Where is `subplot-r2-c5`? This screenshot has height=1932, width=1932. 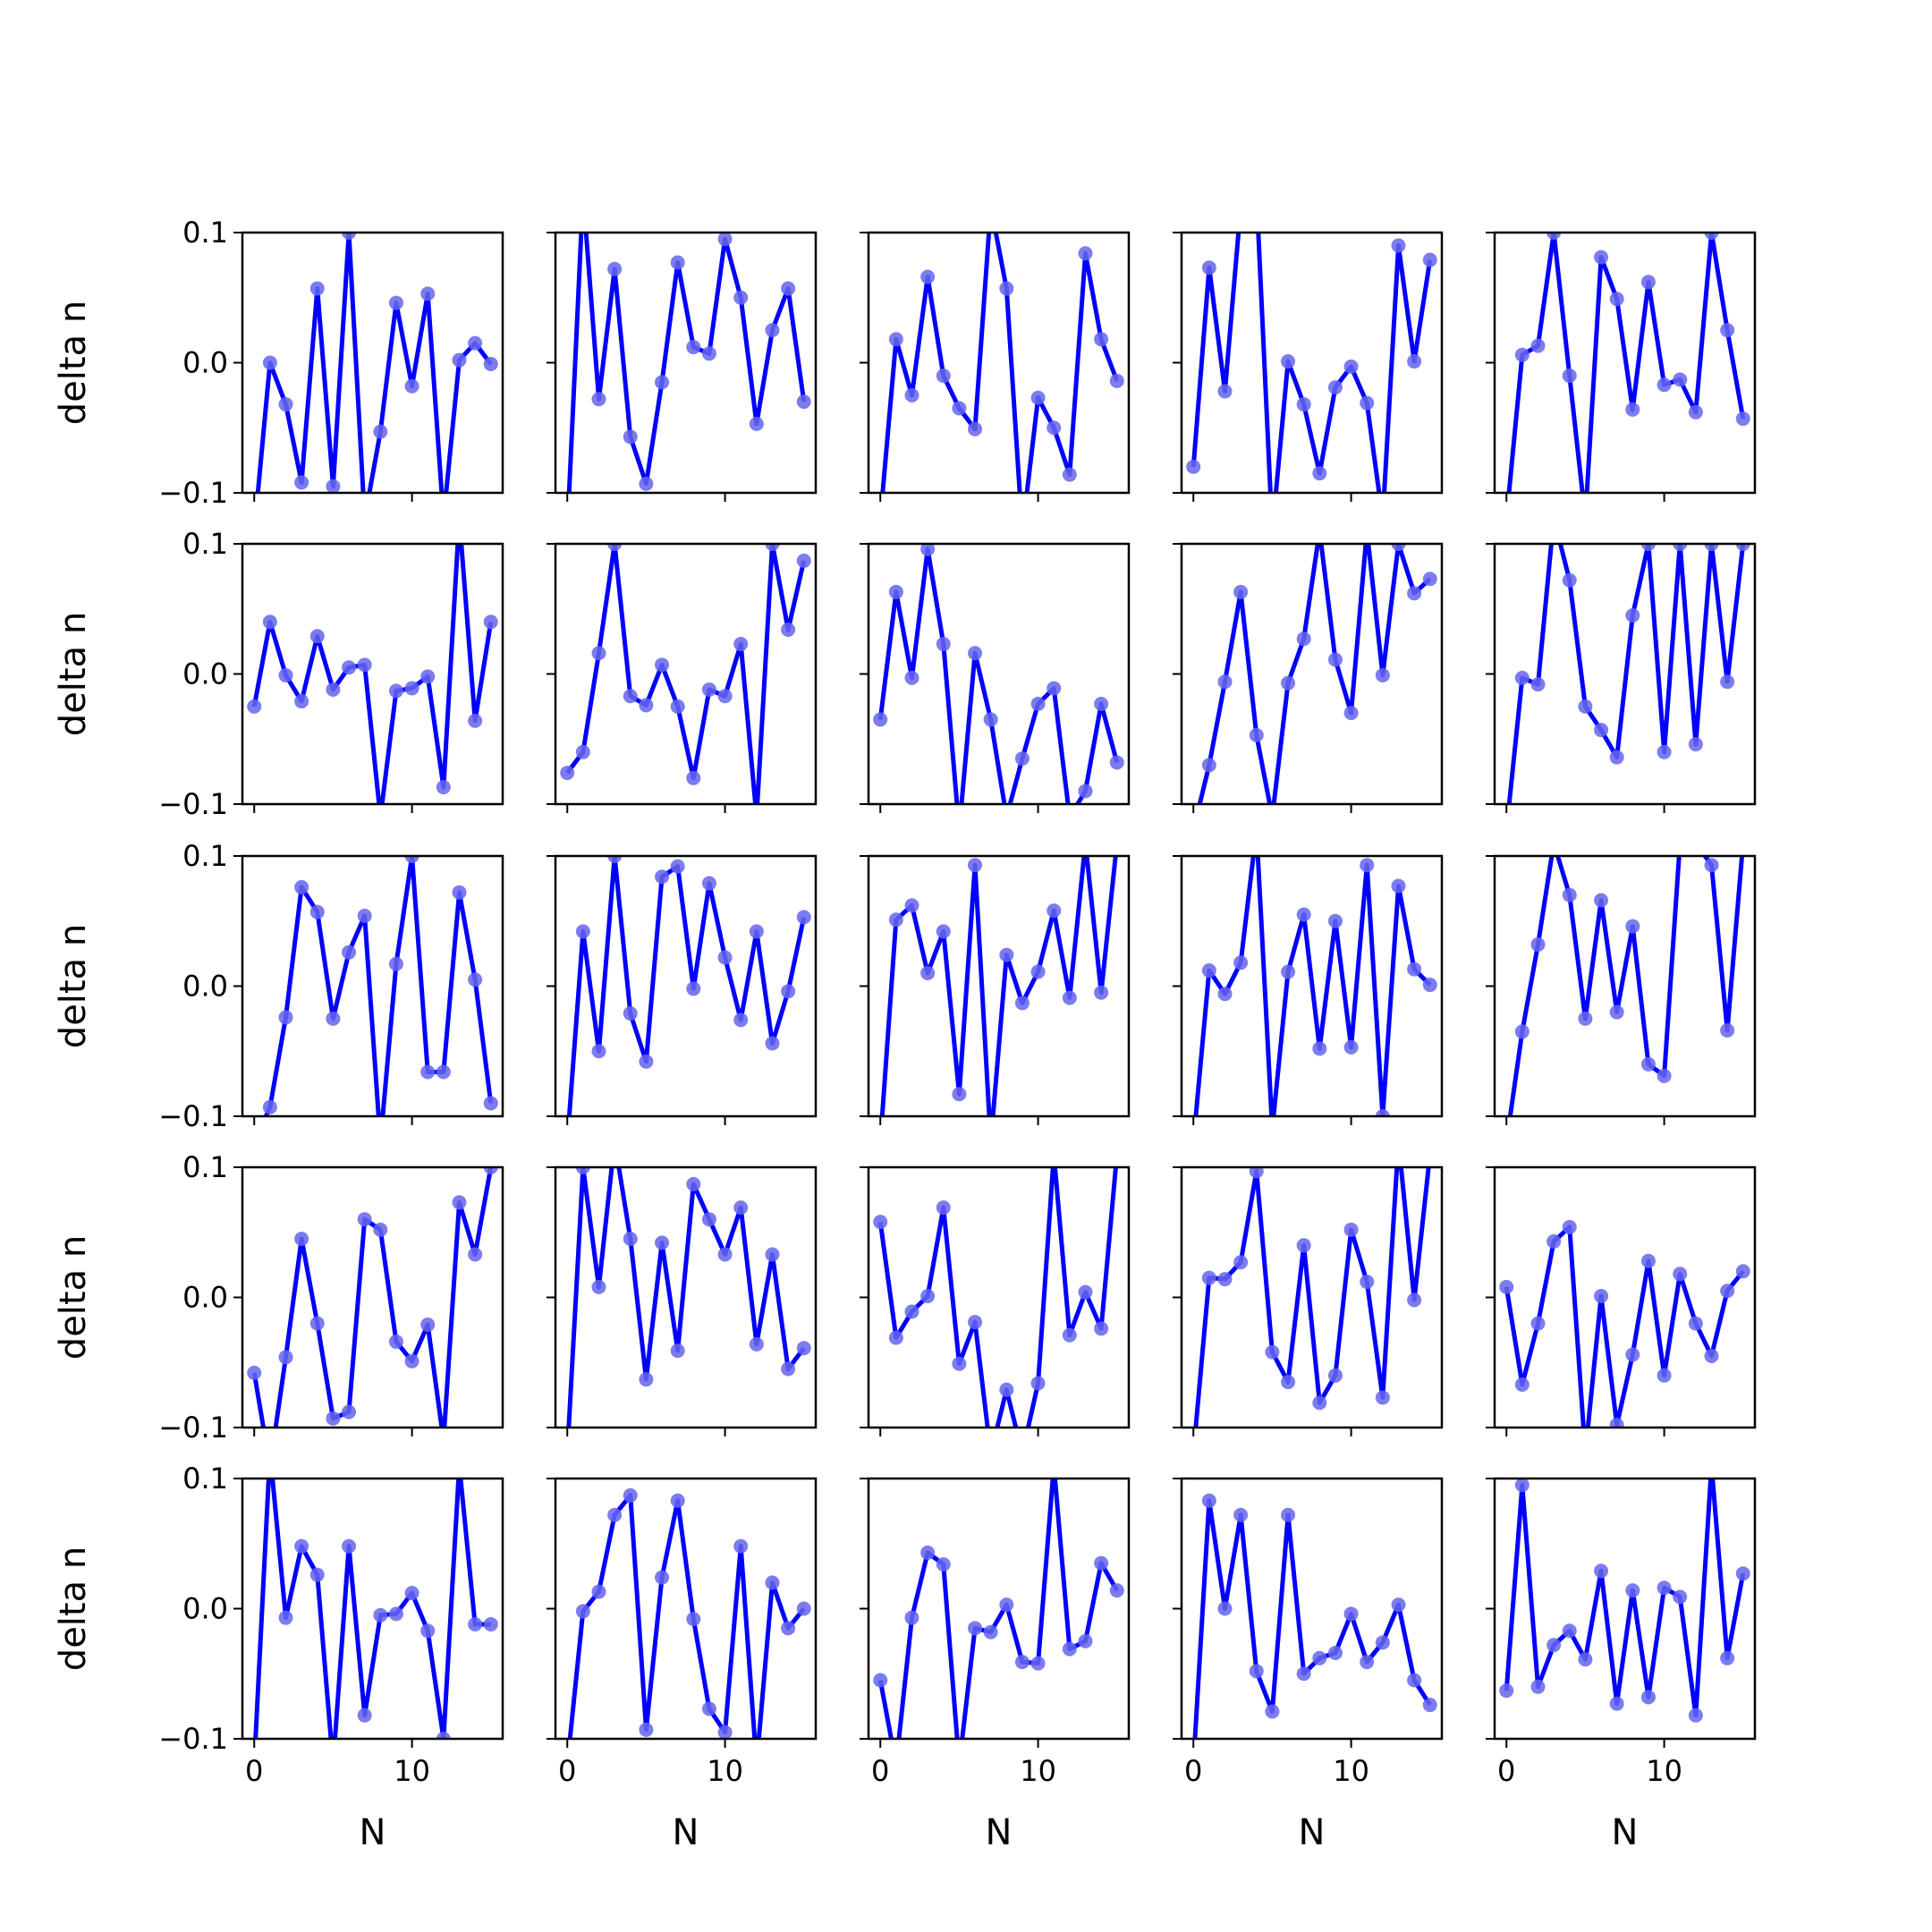
subplot-r2-c5 is located at coordinates (1621, 677).